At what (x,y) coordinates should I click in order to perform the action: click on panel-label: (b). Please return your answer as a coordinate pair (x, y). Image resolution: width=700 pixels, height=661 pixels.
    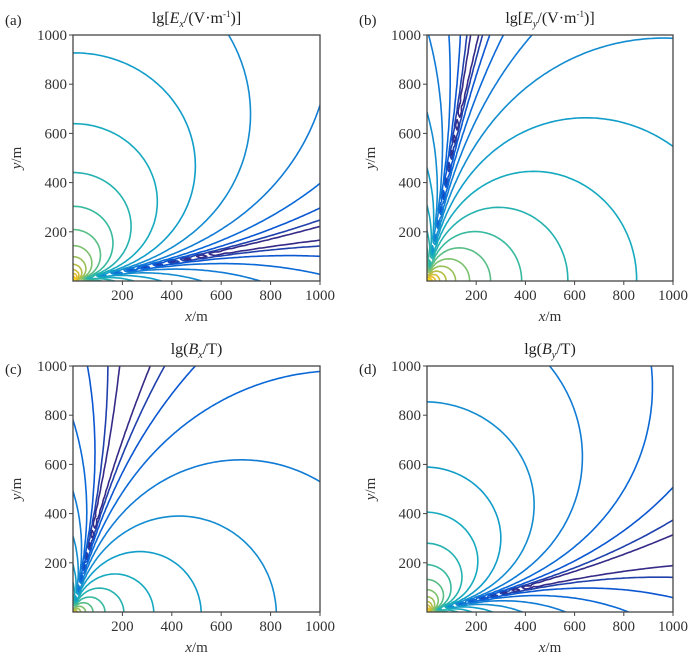
    Looking at the image, I should click on (368, 21).